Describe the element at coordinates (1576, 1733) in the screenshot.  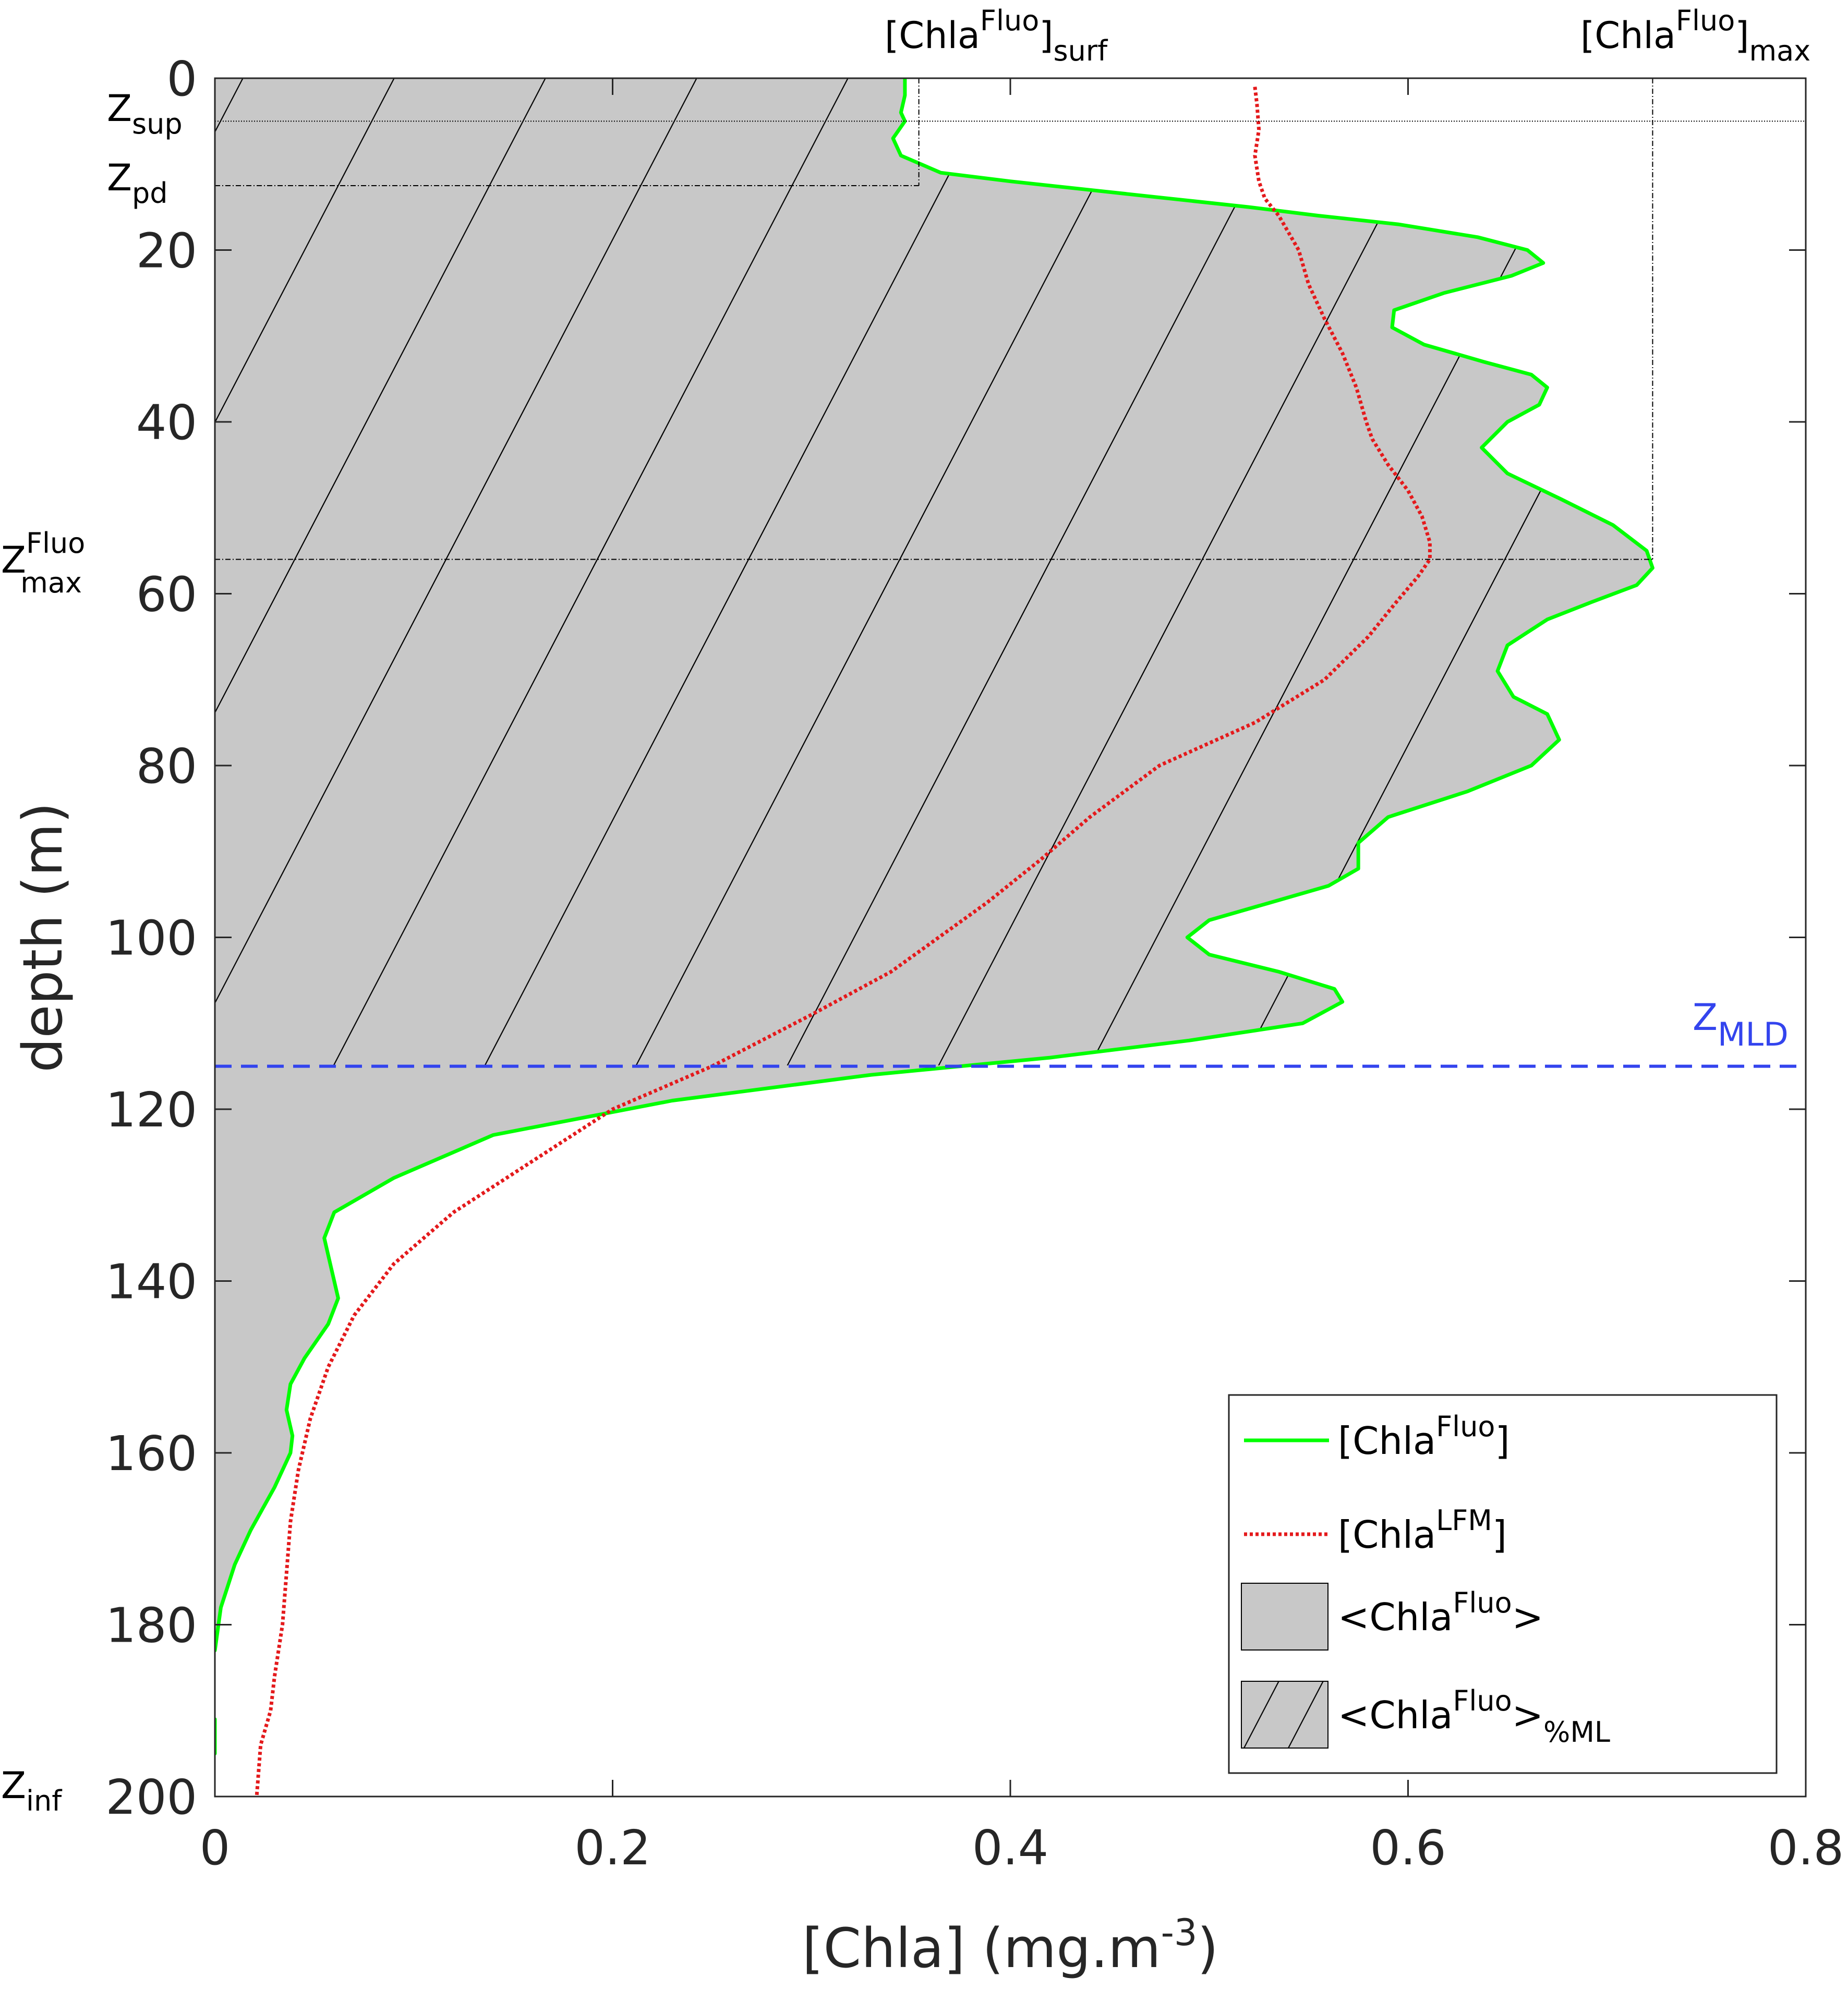
I see `legend-label-sub: %ML` at that location.